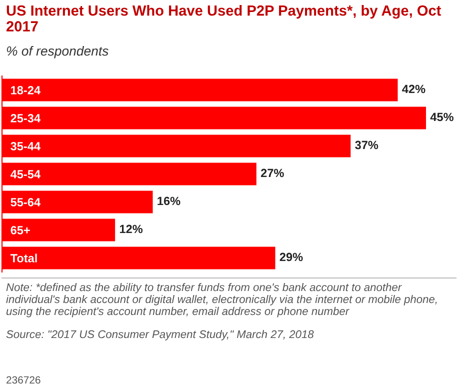 The height and width of the screenshot is (389, 458). Describe the element at coordinates (23, 258) in the screenshot. I see `y-tick-label: Total` at that location.